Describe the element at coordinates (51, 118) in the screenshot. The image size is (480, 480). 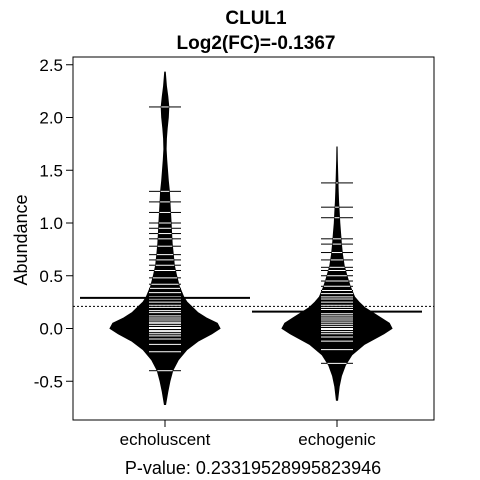
I see `y-tick-label: 2.0` at that location.